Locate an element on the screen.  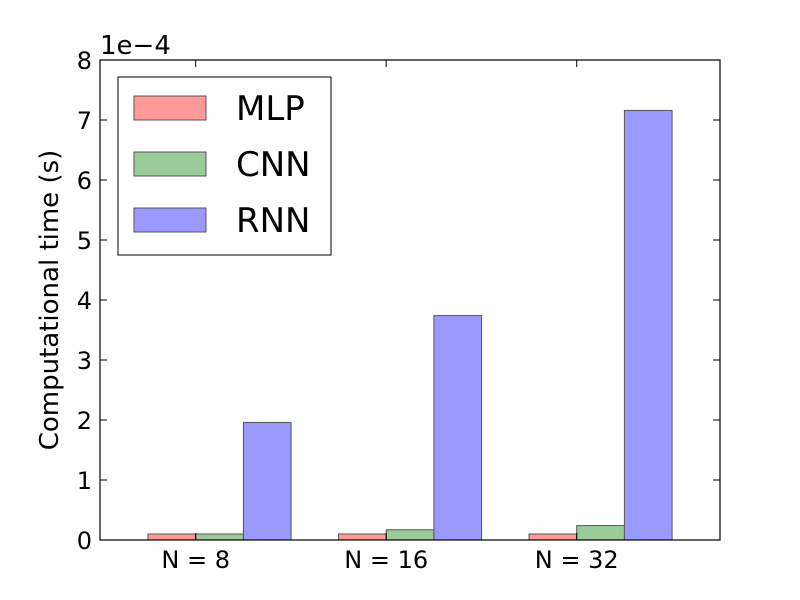
legend-label-mlp: MLP is located at coordinates (270, 109).